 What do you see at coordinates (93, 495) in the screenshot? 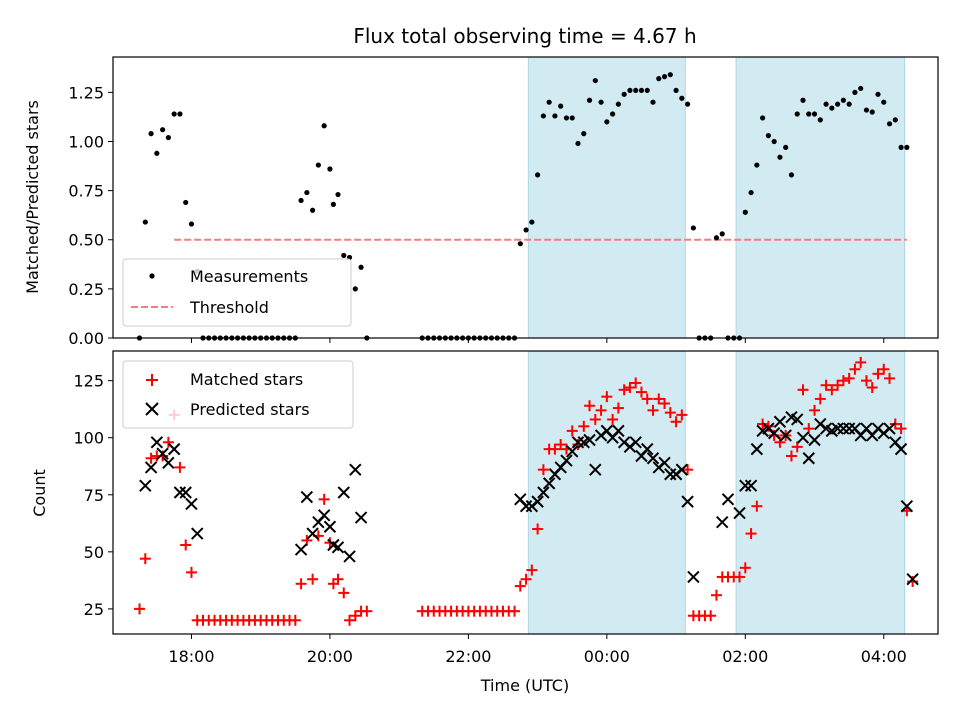
I see `bottom-y-ticks: 25 50 75 100 125` at bounding box center [93, 495].